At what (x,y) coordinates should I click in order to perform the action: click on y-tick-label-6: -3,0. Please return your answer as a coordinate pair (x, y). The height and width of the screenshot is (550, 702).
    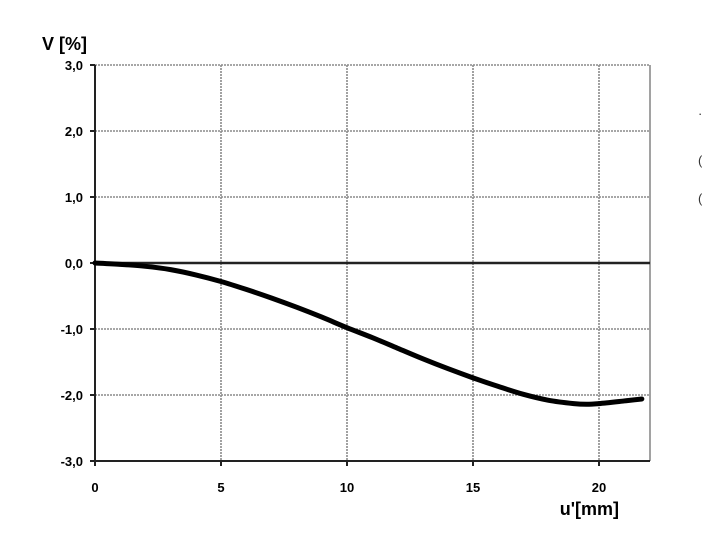
    Looking at the image, I should click on (72, 461).